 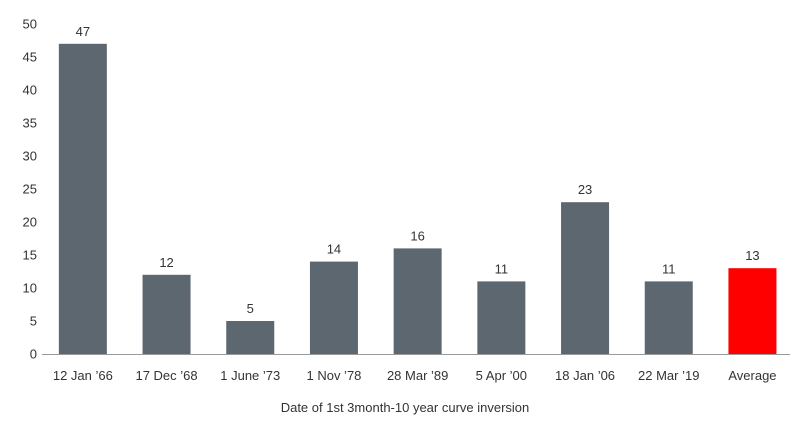 I want to click on data-label: 5, so click(x=250, y=308).